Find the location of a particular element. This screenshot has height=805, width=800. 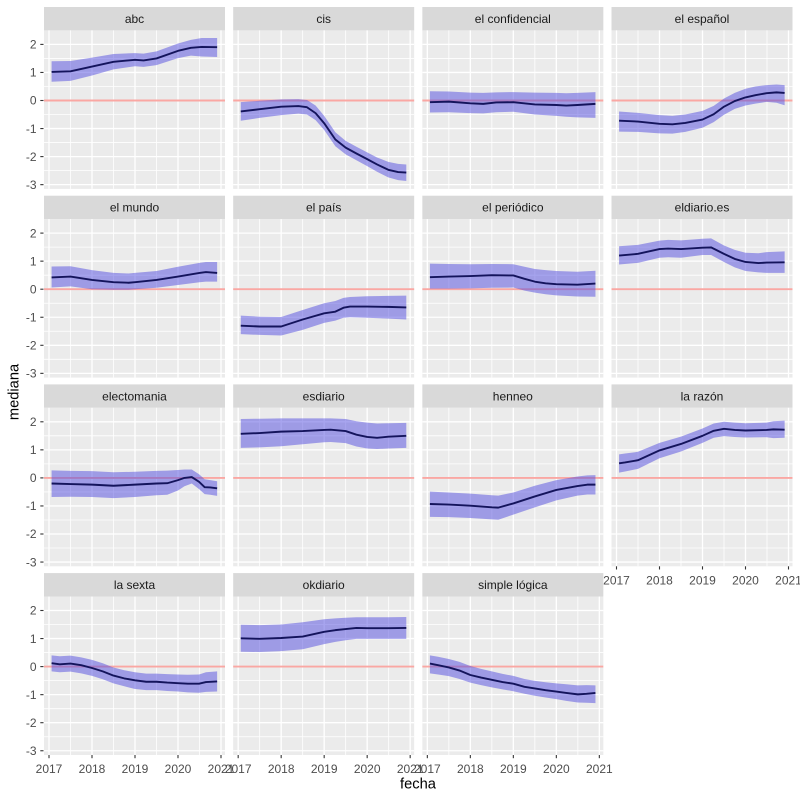

svg-text: simple lógica is located at coordinates (513, 585).